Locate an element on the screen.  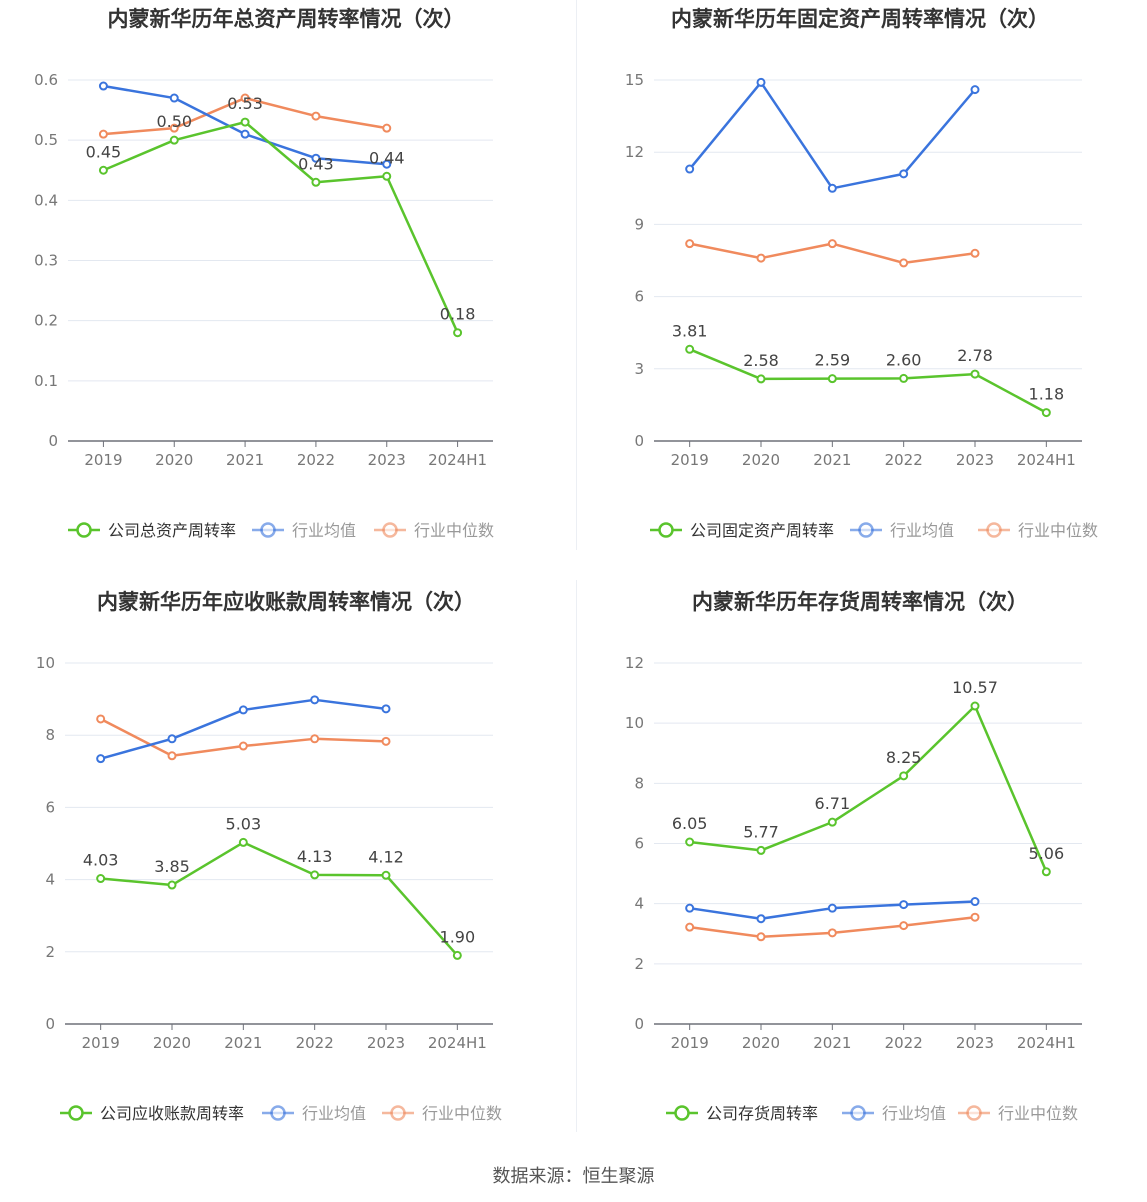
legend-item-company: 公司应收账款周转率 is located at coordinates (152, 1113).